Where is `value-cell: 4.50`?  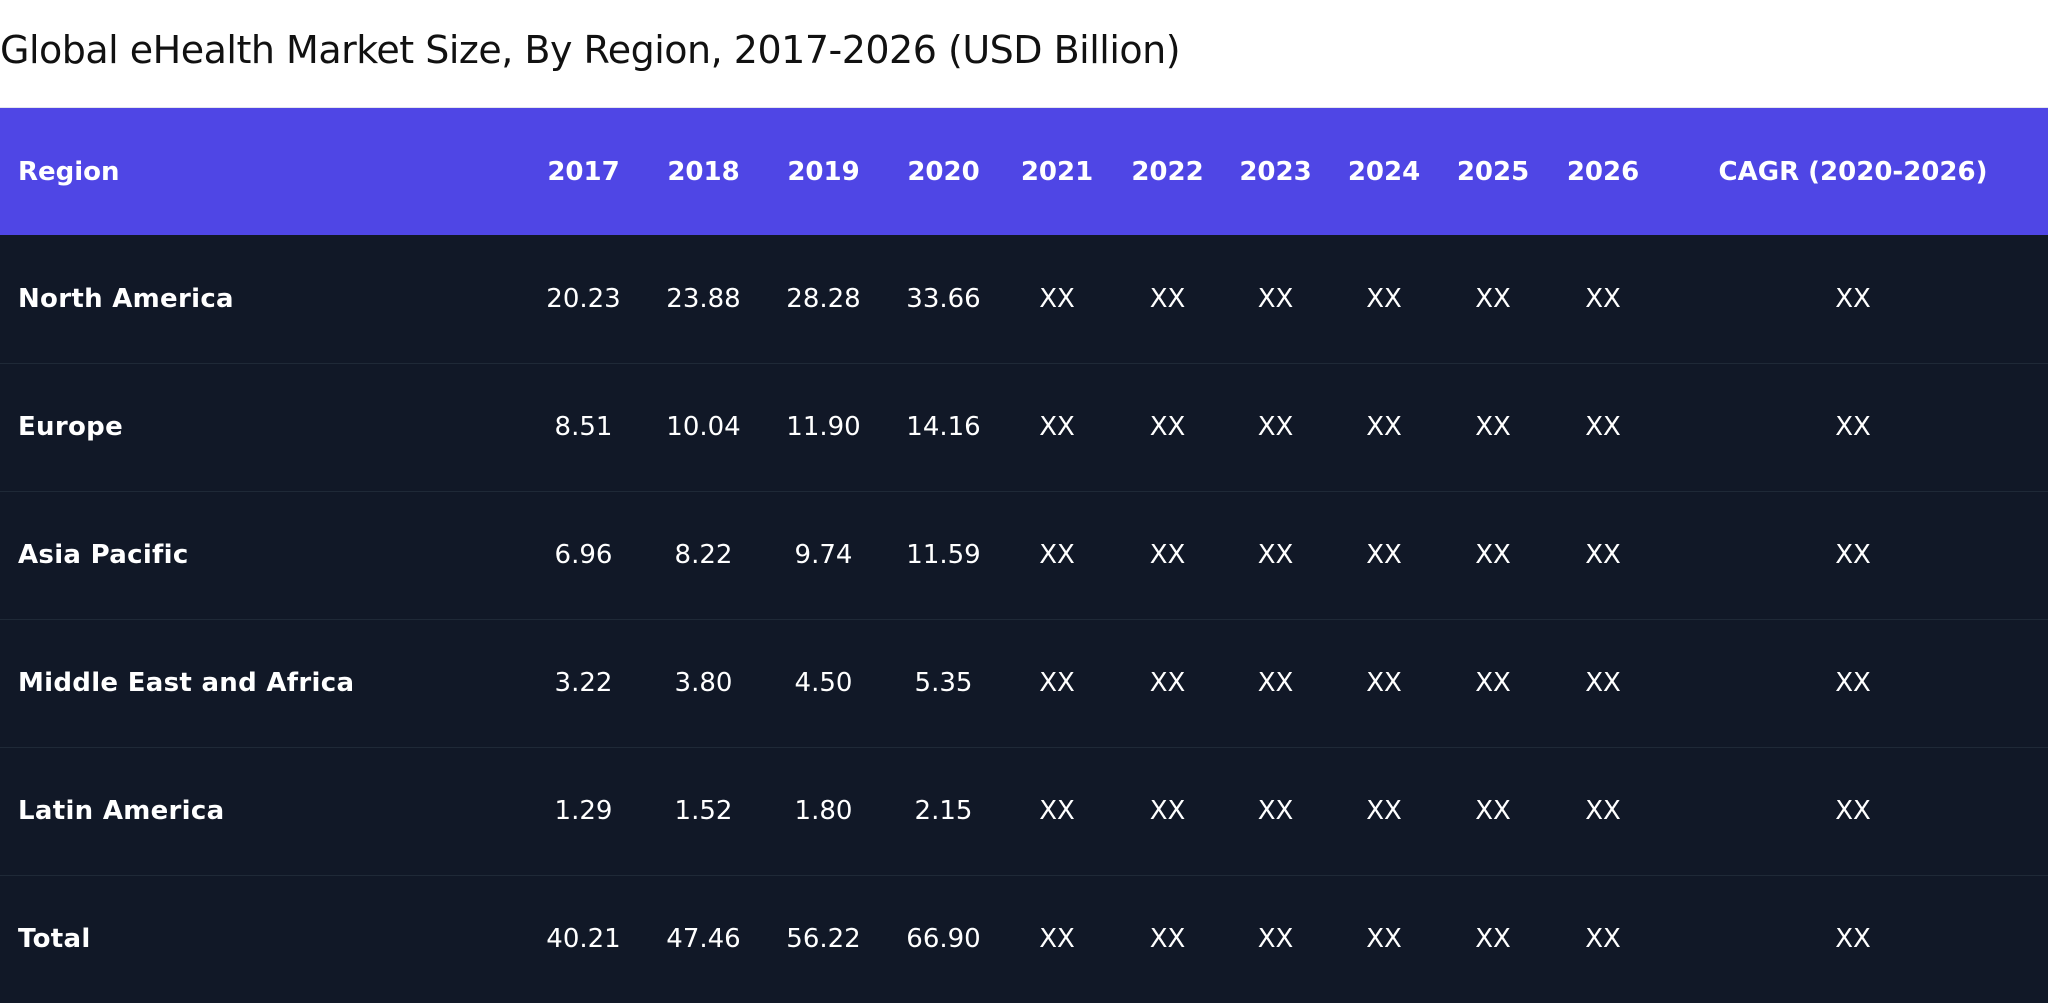
value-cell: 4.50 is located at coordinates (823, 683).